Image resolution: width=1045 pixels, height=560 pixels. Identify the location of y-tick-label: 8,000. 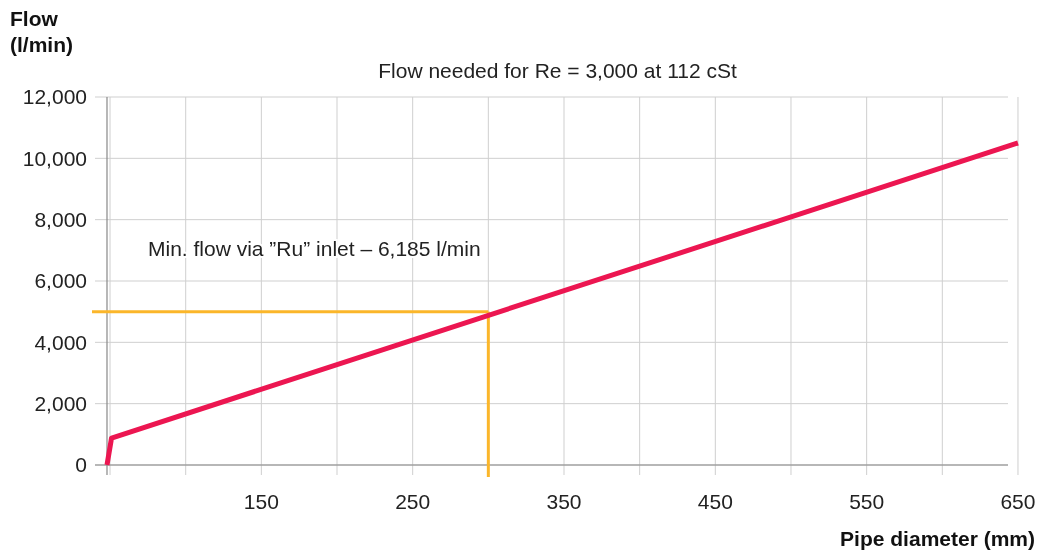
(60, 220).